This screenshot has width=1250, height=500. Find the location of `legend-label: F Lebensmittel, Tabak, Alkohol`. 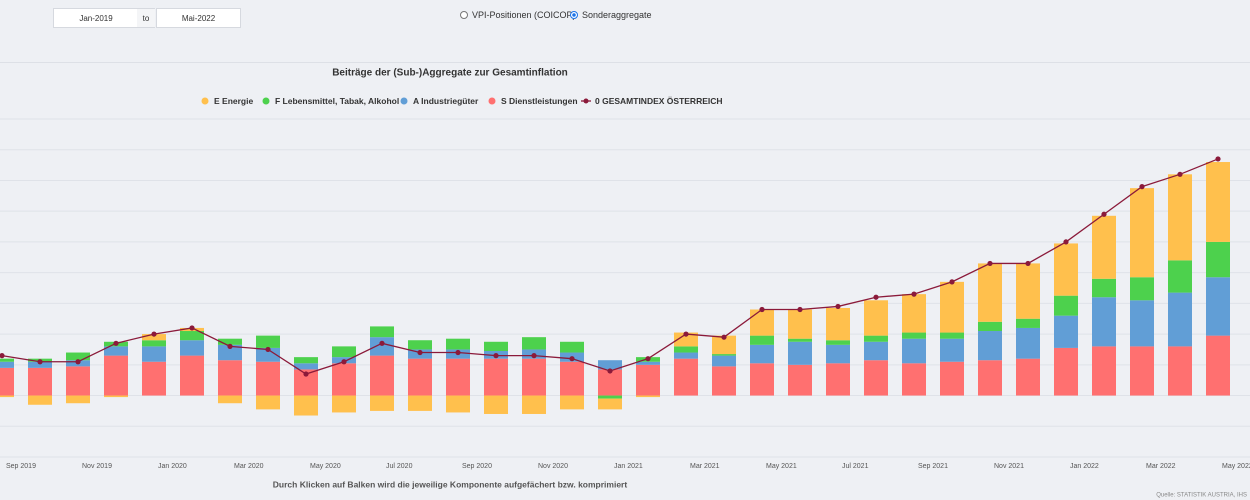

legend-label: F Lebensmittel, Tabak, Alkohol is located at coordinates (337, 101).